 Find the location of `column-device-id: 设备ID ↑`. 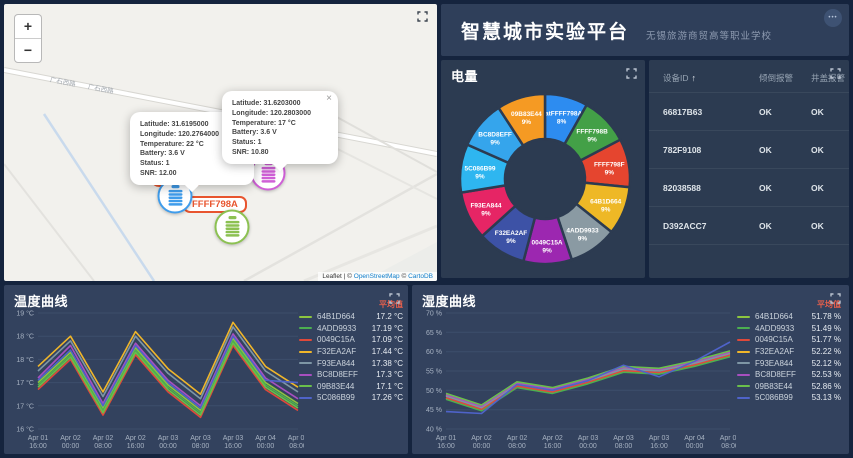

column-device-id: 设备ID ↑ is located at coordinates (680, 78).